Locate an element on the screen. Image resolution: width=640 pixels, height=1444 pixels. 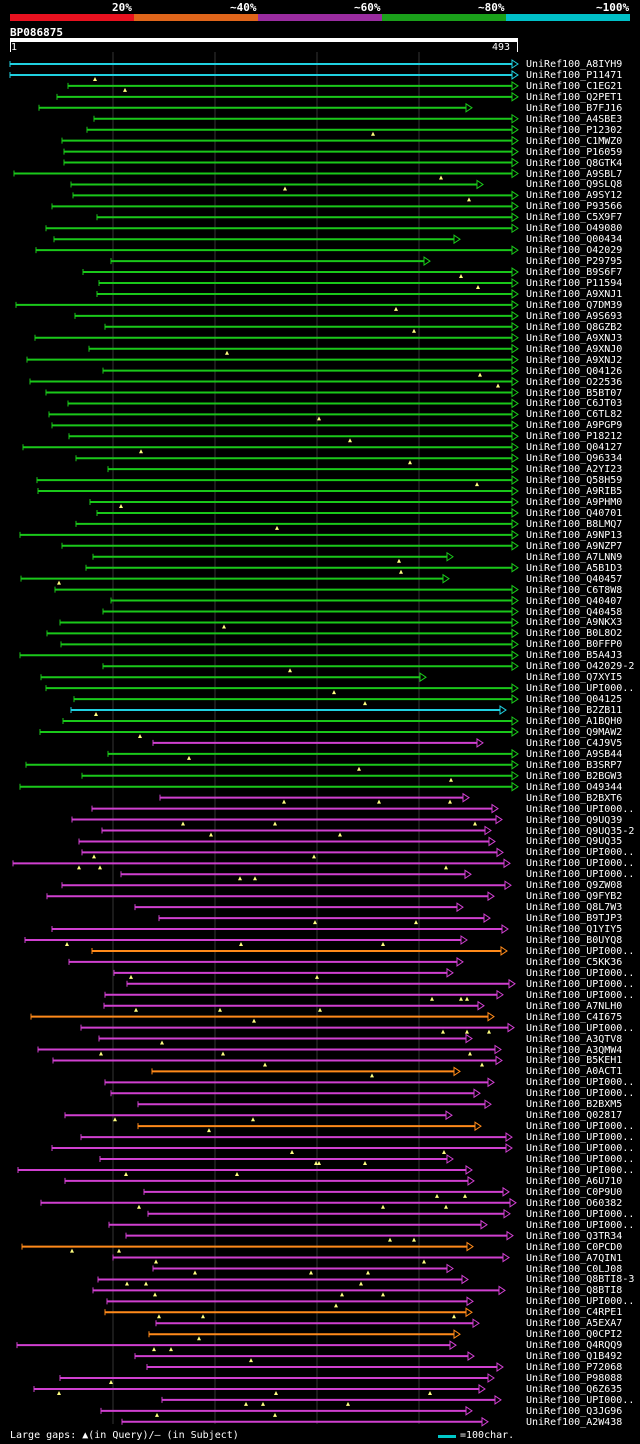
hit-label: UniRef100_A9XNJ3 is located at coordinates (574, 338).